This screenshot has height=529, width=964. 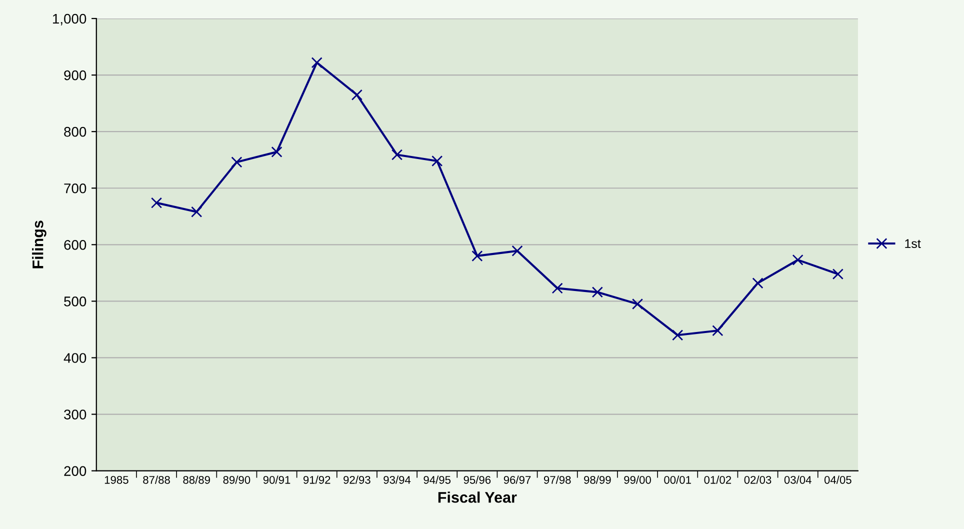 What do you see at coordinates (758, 480) in the screenshot?
I see `x-tick-label: 02/03` at bounding box center [758, 480].